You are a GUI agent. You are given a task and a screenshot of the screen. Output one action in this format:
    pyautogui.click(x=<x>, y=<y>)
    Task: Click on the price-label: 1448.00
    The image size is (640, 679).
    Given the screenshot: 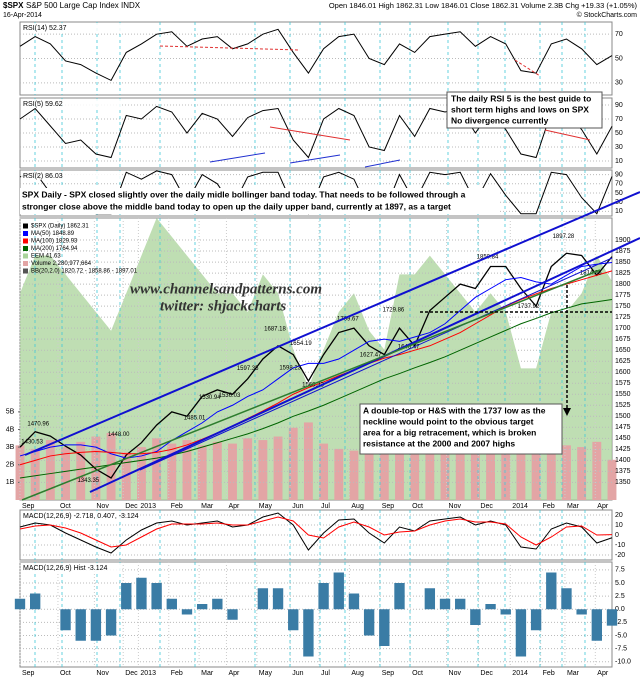 What is the action you would take?
    pyautogui.click(x=119, y=435)
    